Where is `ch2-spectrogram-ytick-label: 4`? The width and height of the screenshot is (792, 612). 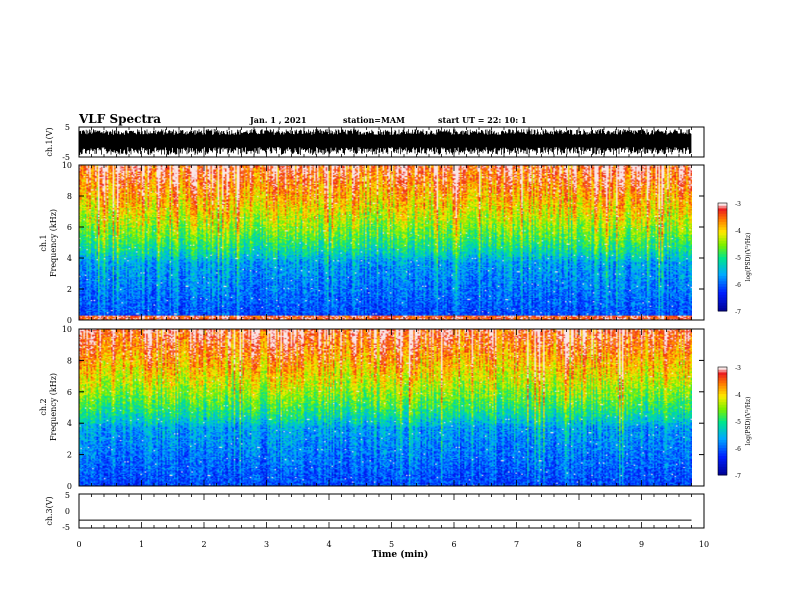
ch2-spectrogram-ytick-label: 4 is located at coordinates (69, 423).